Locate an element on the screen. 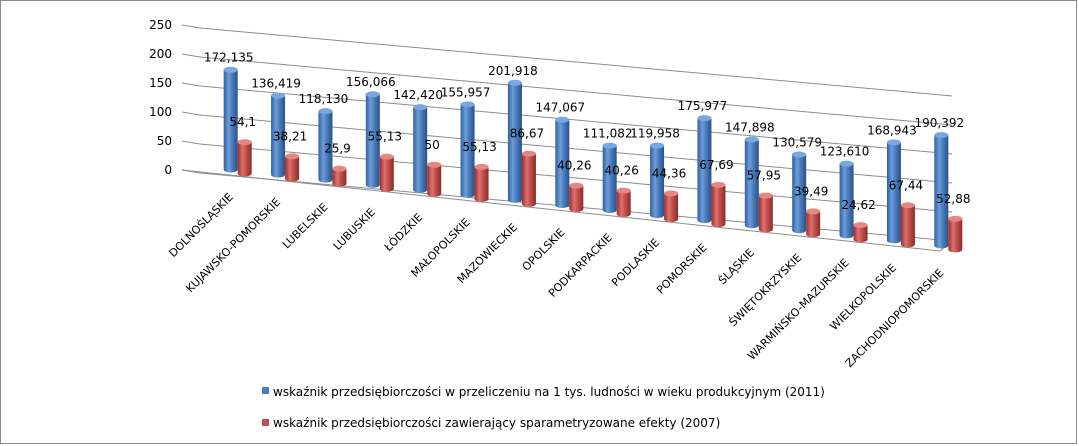 Image resolution: width=1079 pixels, height=446 pixels. data-label-series-1: 118,130 is located at coordinates (324, 99).